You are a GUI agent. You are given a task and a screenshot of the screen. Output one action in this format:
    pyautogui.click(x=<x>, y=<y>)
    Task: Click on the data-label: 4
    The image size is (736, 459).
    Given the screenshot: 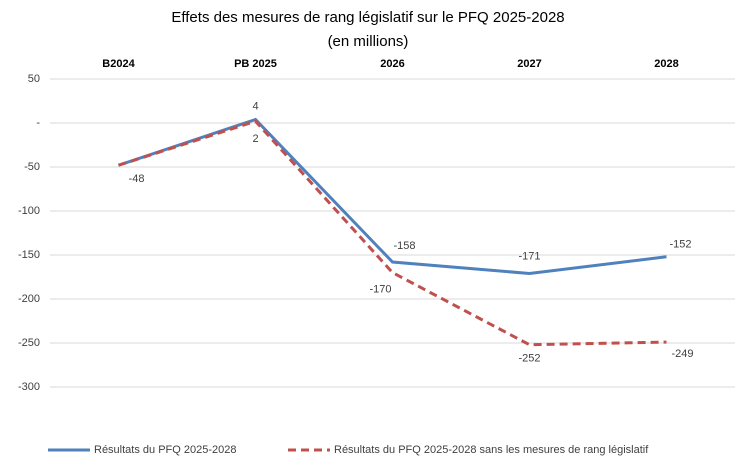 What is the action you would take?
    pyautogui.click(x=255, y=106)
    